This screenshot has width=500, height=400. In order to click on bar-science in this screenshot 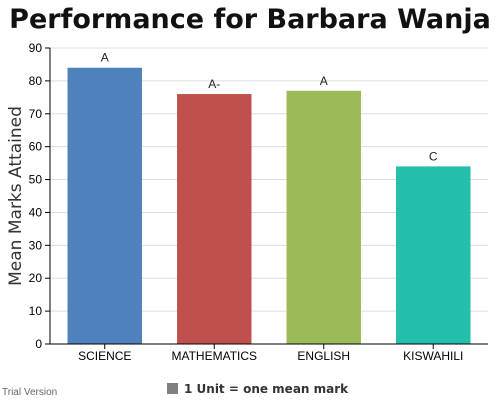, I will do `click(104, 205)`.